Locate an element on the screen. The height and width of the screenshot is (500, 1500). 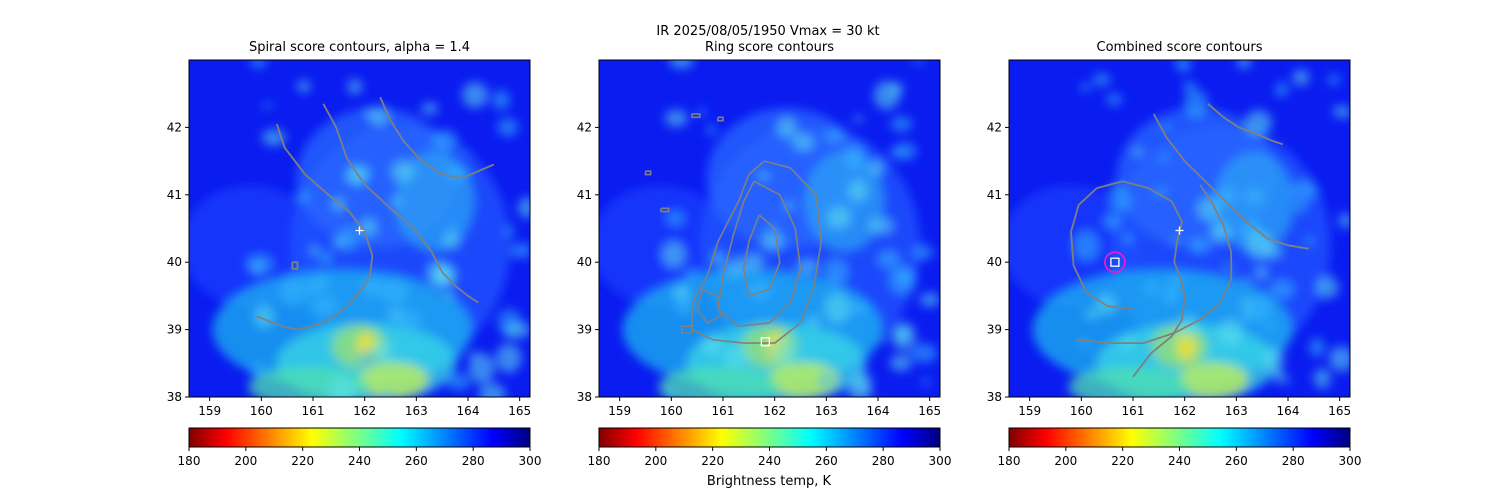
figure-suptitle: IR 2025/08/05/1950 Vmax = 30 kt is located at coordinates (767, 31).